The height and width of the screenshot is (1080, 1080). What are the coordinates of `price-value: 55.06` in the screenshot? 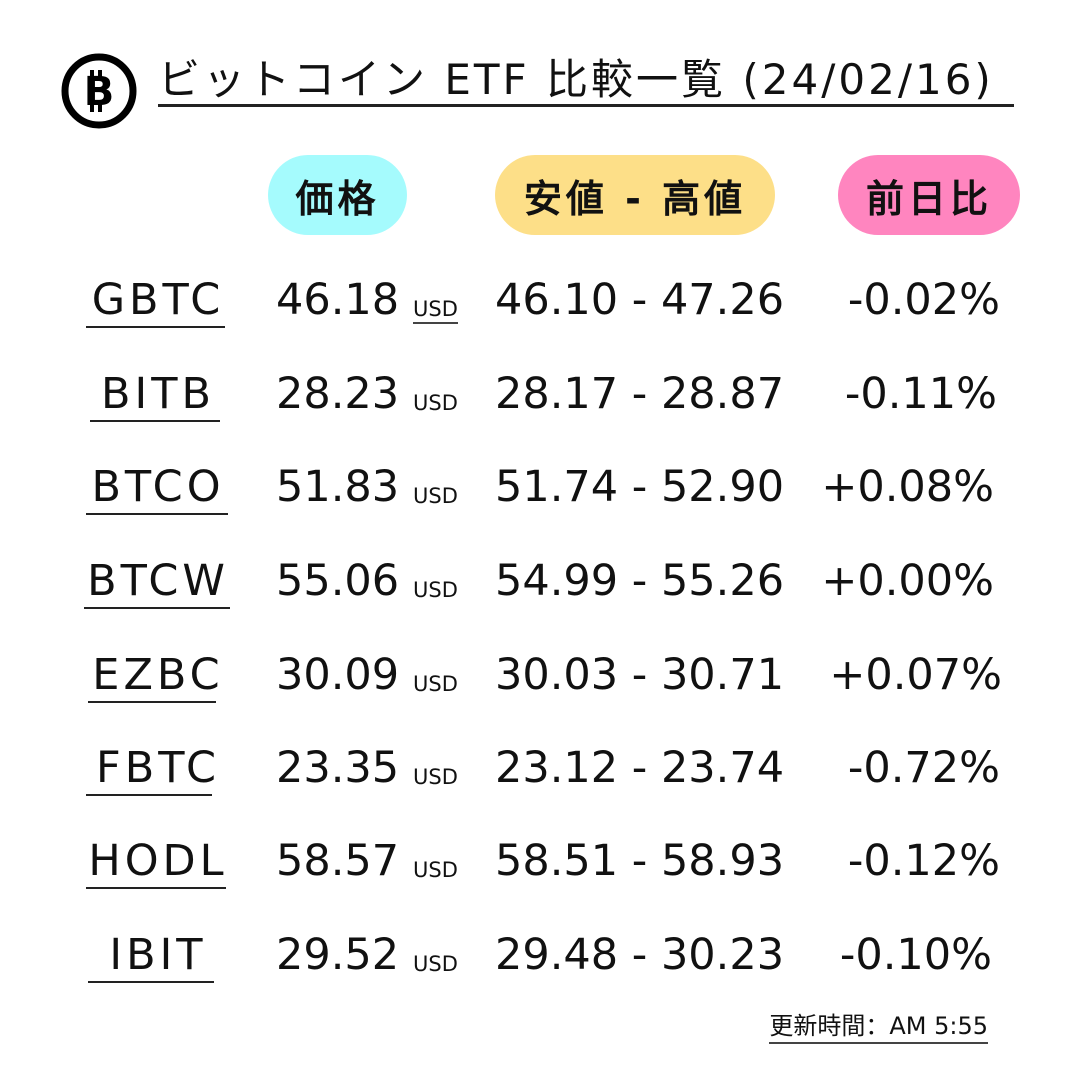 It's located at (338, 581).